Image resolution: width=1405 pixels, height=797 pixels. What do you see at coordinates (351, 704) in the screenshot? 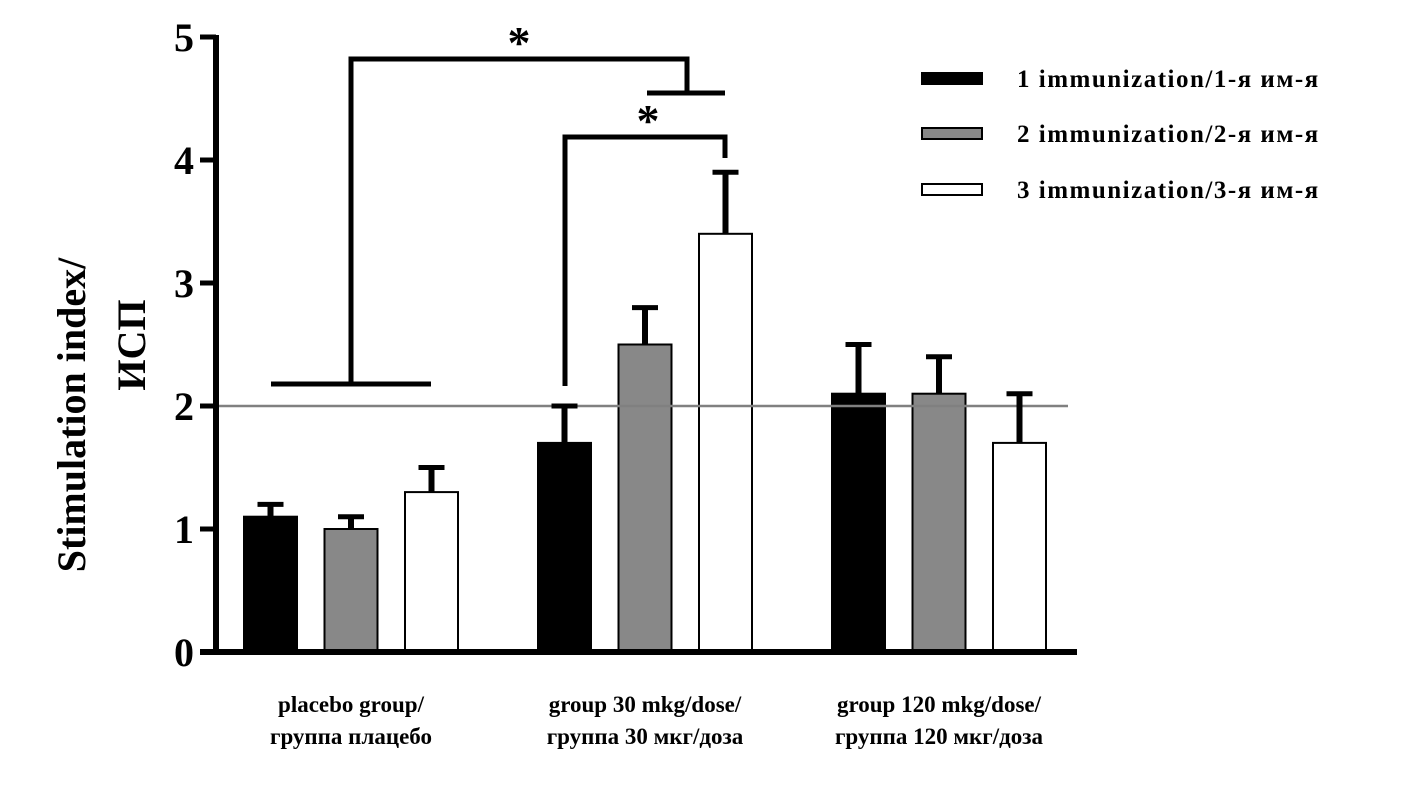
I see `x-category-label-1-line-1: placebo group/` at bounding box center [351, 704].